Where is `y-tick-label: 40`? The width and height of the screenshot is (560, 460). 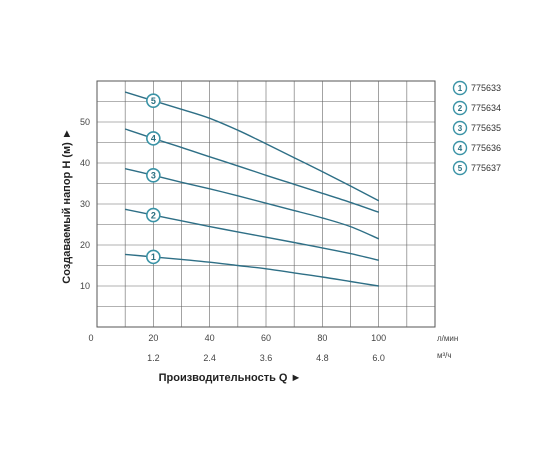
y-tick-label: 40 is located at coordinates (85, 163).